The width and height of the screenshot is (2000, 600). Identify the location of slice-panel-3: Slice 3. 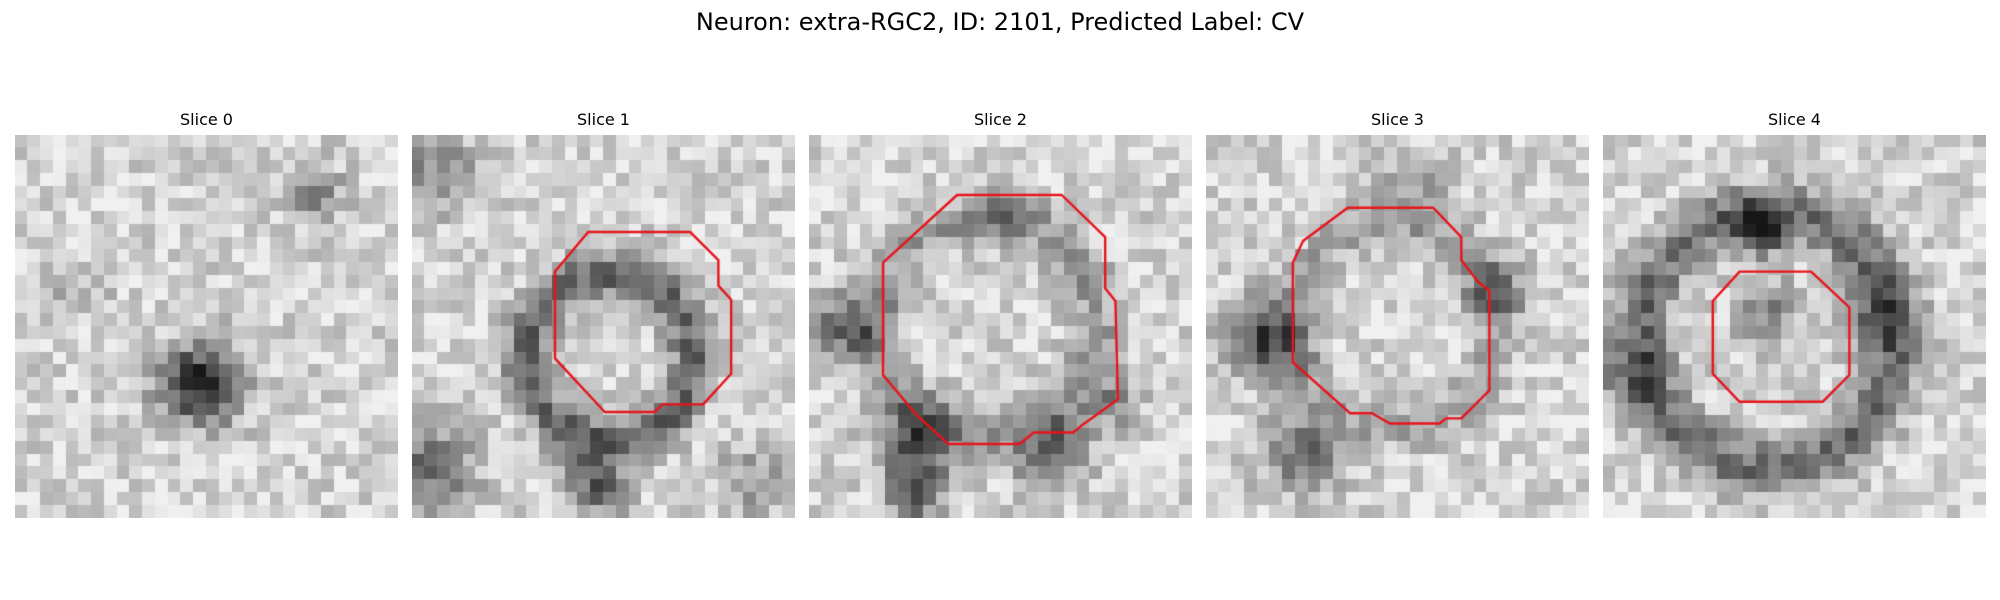
(1397, 313).